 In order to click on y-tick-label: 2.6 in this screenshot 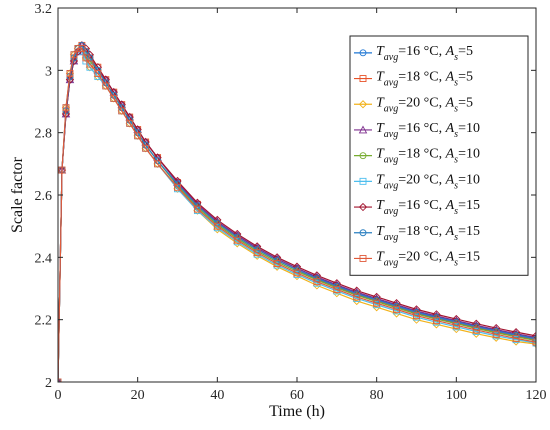, I will do `click(44, 196)`.